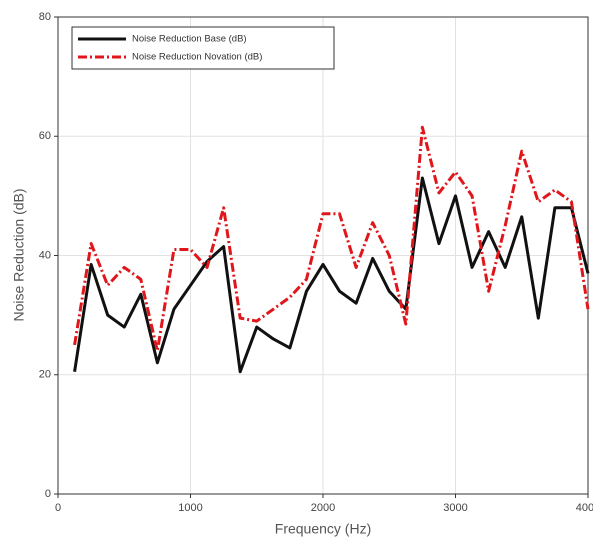  Describe the element at coordinates (455, 508) in the screenshot. I see `x-tick-label: 3000` at that location.